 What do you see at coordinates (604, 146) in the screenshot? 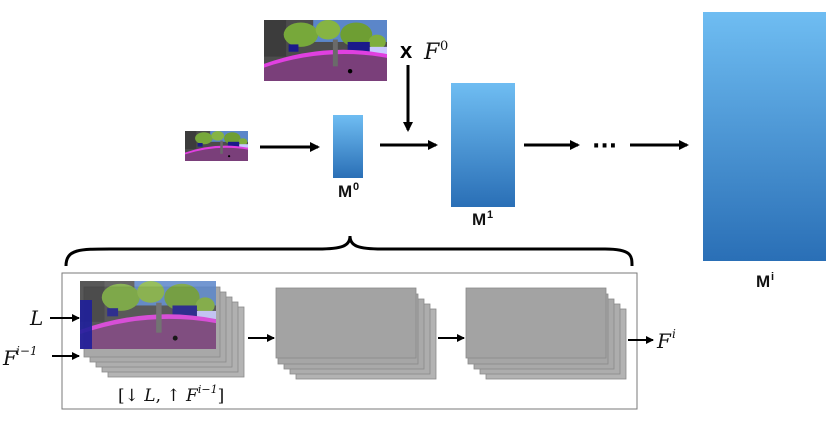
I see `ellipsis: ···` at bounding box center [604, 146].